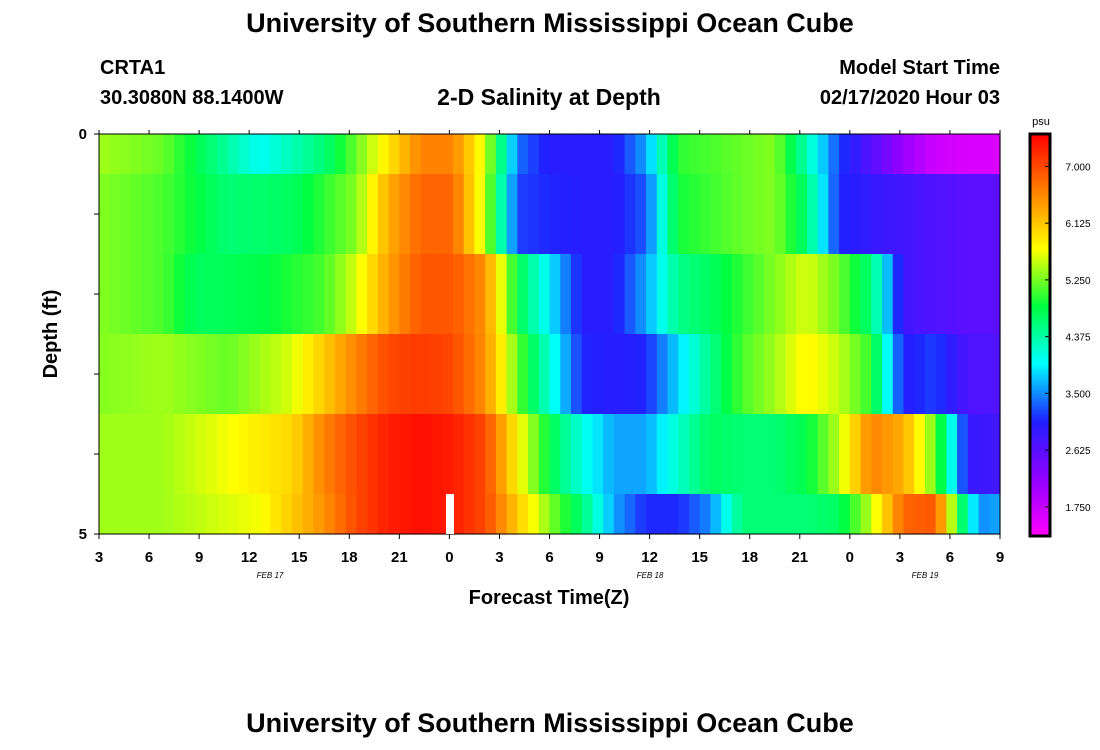 The height and width of the screenshot is (750, 1100). Describe the element at coordinates (149, 557) in the screenshot. I see `x-tick-label: 6` at that location.